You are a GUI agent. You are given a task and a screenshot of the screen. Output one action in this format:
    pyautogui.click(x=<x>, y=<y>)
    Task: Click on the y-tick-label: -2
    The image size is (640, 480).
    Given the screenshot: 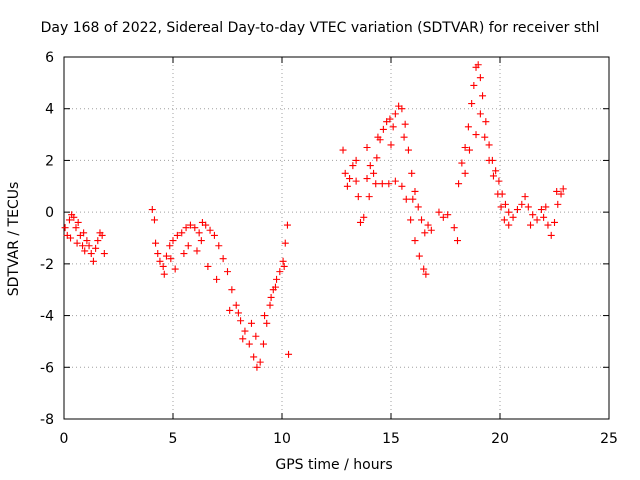 What is the action you would take?
    pyautogui.click(x=47, y=265)
    